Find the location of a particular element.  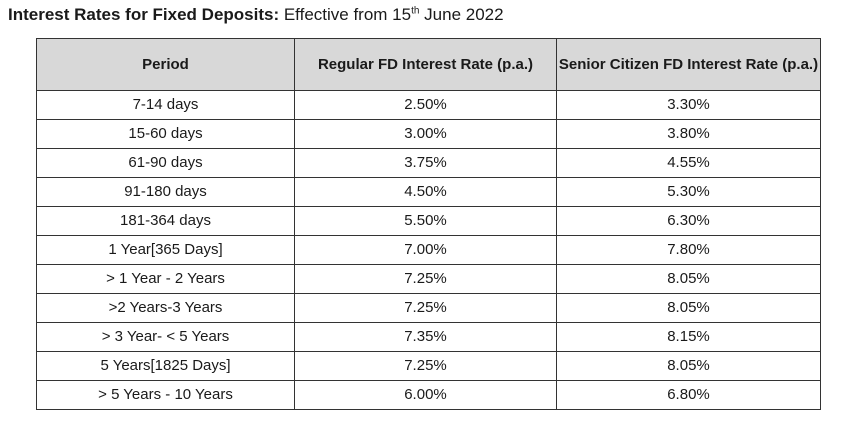

senior-rate-cell: 8.15% is located at coordinates (688, 337).